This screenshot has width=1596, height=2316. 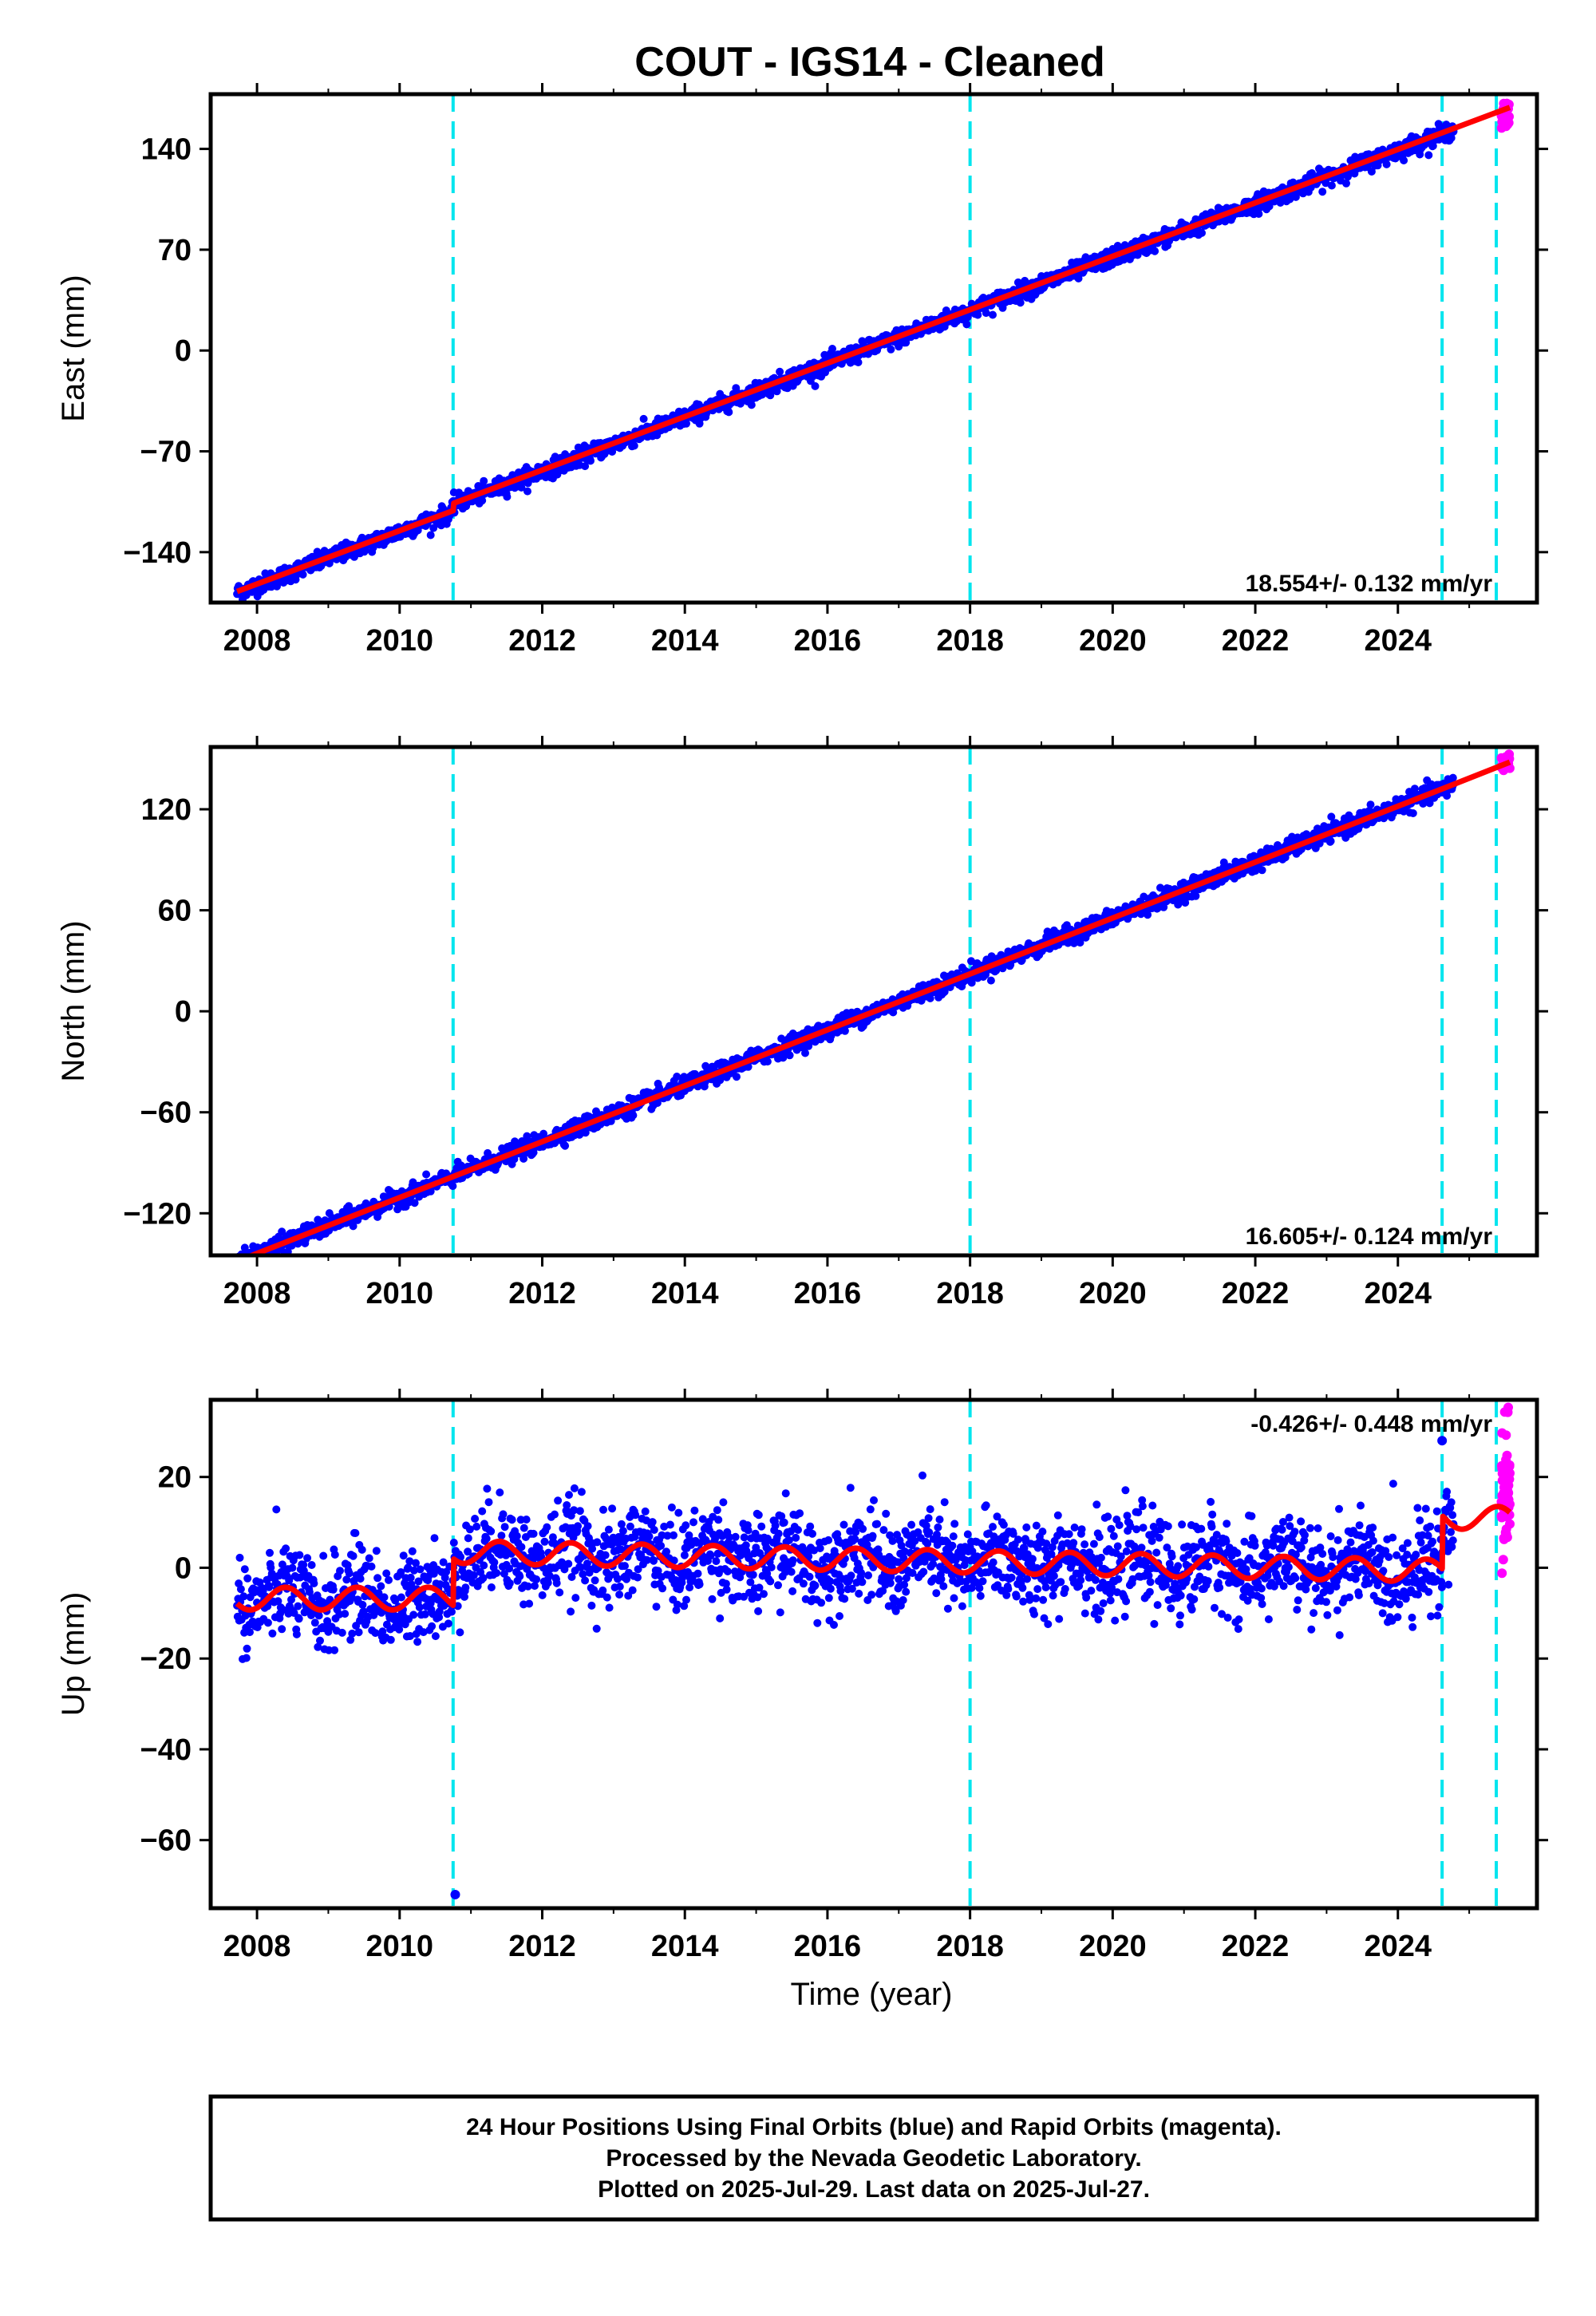 I want to click on north-ytick-label: −120, so click(x=157, y=1214).